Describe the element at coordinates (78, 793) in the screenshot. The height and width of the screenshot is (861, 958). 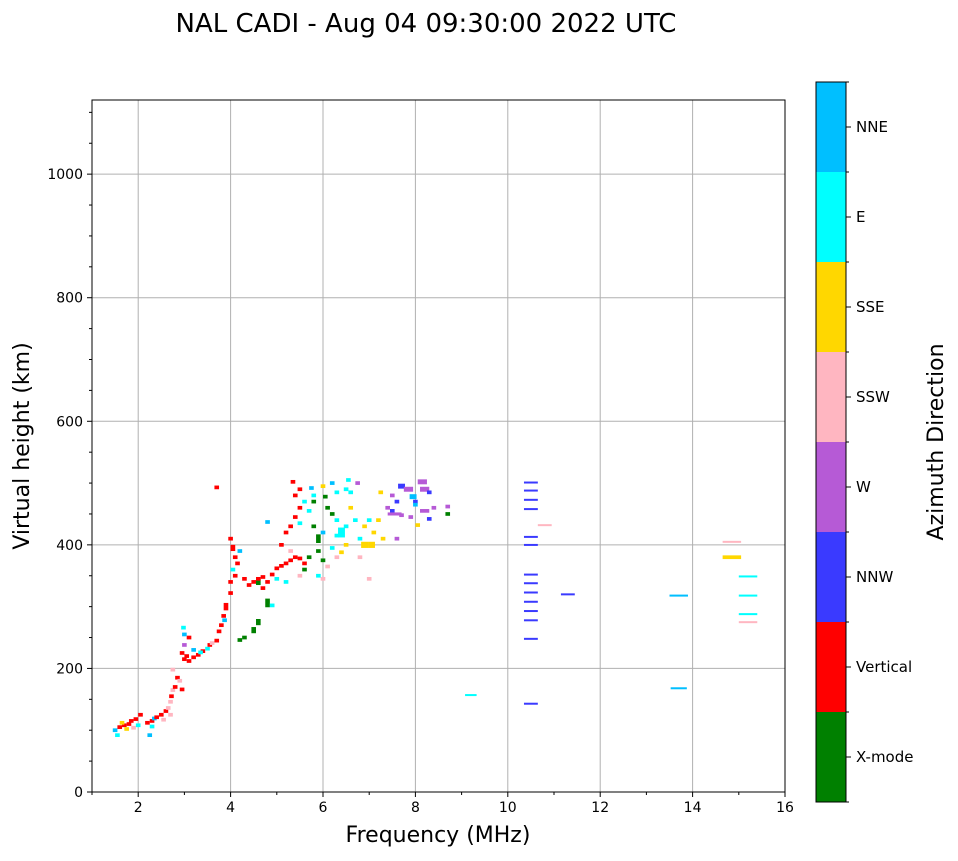
I see `y-tick-label: 0` at that location.